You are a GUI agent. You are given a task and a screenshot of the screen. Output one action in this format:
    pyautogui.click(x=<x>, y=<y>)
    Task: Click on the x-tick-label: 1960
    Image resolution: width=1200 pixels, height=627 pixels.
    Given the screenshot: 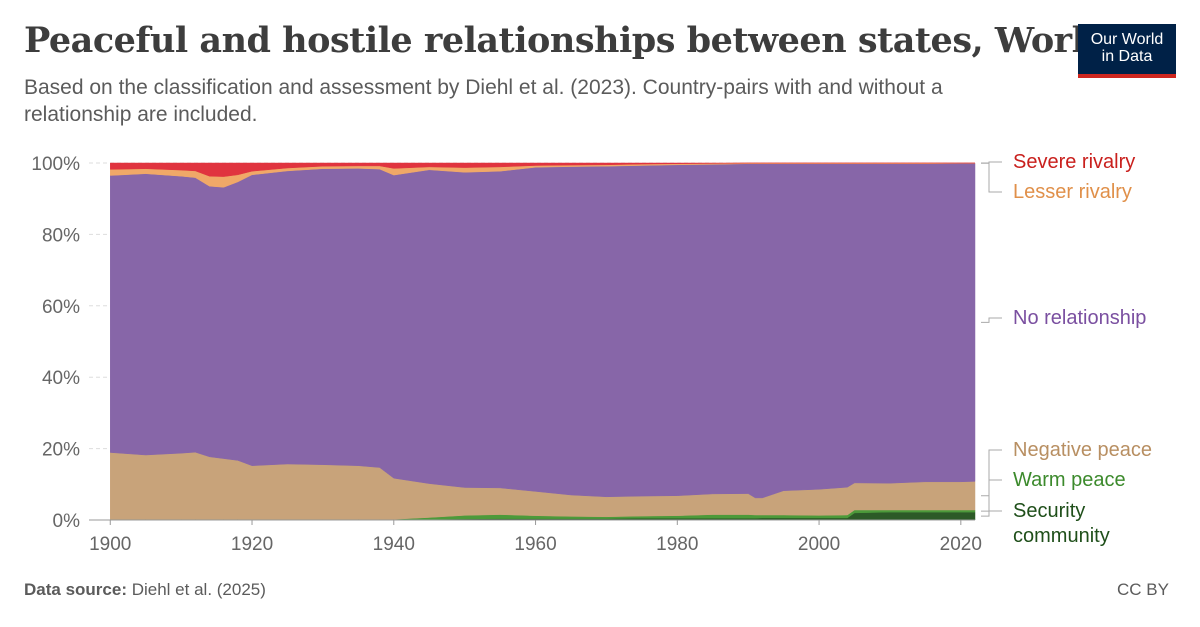 What is the action you would take?
    pyautogui.click(x=535, y=544)
    